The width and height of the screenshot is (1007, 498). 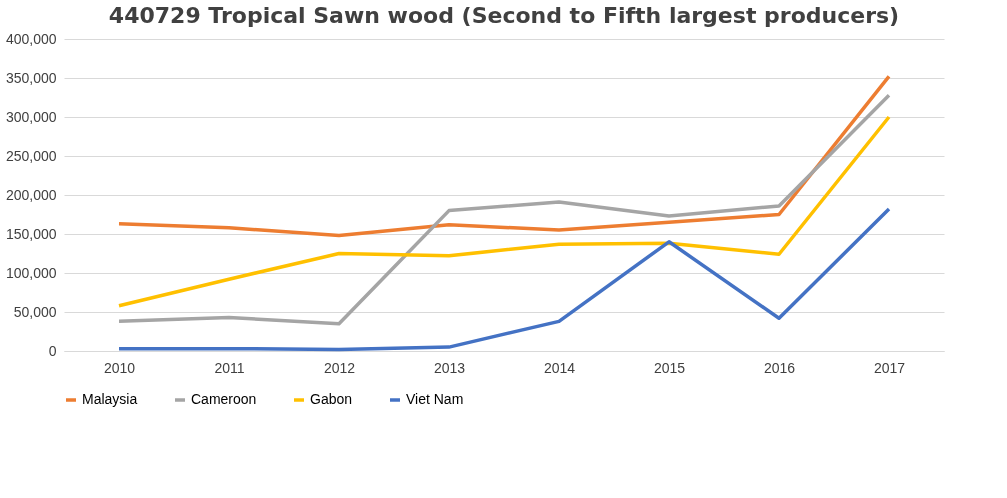 What do you see at coordinates (35, 311) in the screenshot?
I see `y-tick-label: 50,000` at bounding box center [35, 311].